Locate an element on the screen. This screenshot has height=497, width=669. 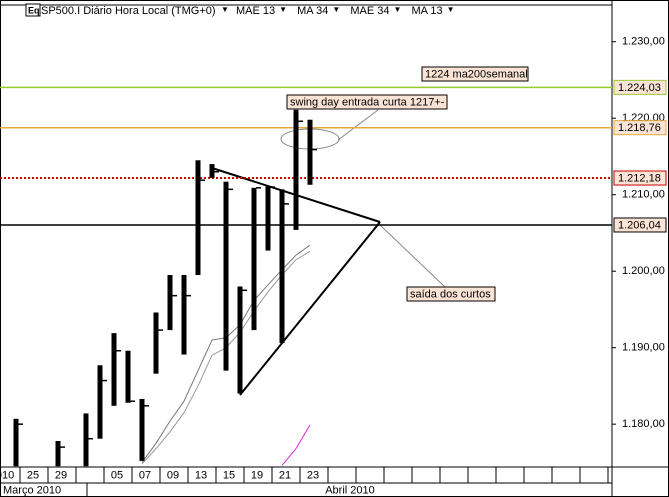
x-tick-label: 09 is located at coordinates (173, 475).